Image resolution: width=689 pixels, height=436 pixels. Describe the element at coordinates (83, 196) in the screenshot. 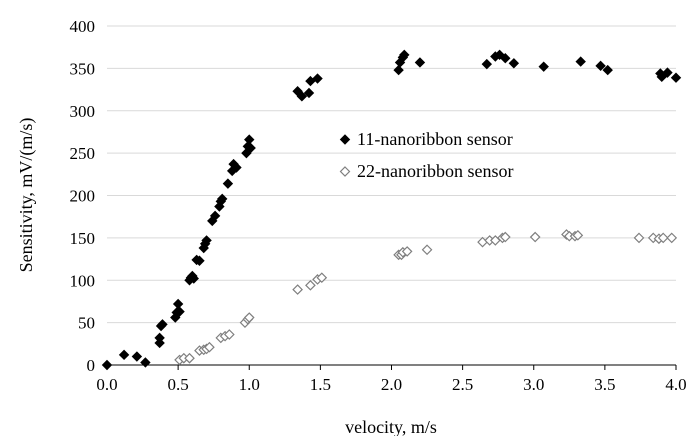

I see `y-tick-label: 200` at that location.